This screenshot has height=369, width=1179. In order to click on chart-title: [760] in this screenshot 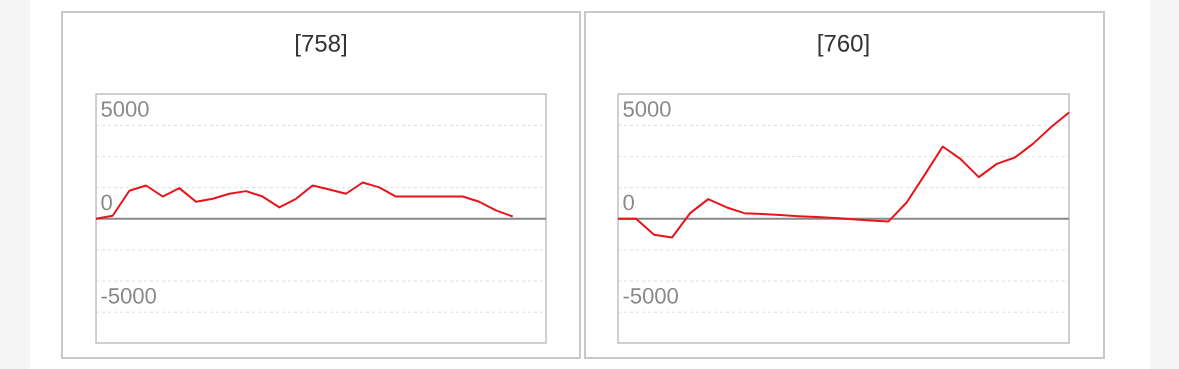, I will do `click(843, 45)`.